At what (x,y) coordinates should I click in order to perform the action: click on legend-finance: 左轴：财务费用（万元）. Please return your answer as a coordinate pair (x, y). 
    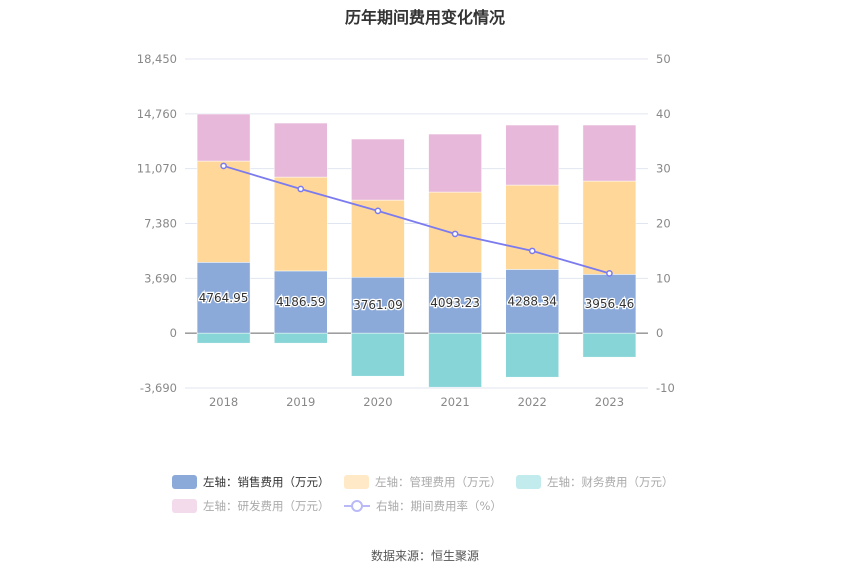
    Looking at the image, I should click on (595, 482).